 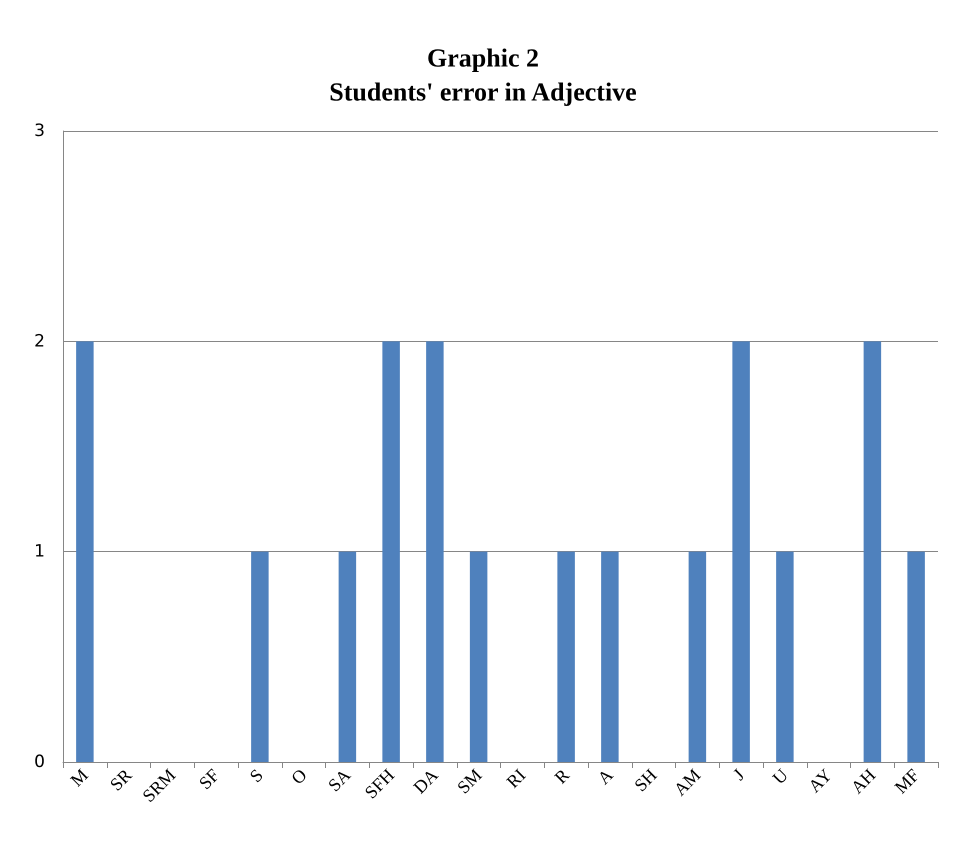 What do you see at coordinates (907, 781) in the screenshot?
I see `x-tick-label: MF` at bounding box center [907, 781].